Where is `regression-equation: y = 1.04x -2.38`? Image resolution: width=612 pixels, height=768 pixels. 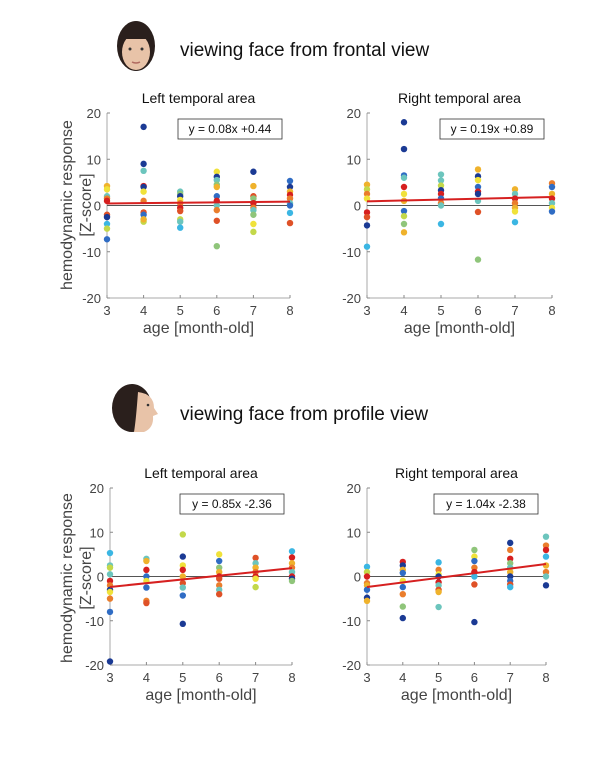 regression-equation: y = 1.04x -2.38 is located at coordinates (486, 504).